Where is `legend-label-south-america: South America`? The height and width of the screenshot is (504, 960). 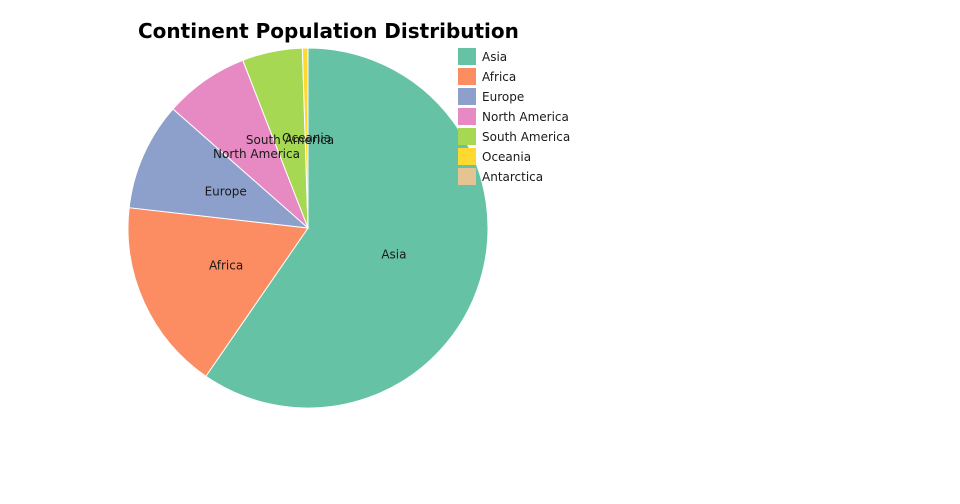 legend-label-south-america: South America is located at coordinates (526, 137).